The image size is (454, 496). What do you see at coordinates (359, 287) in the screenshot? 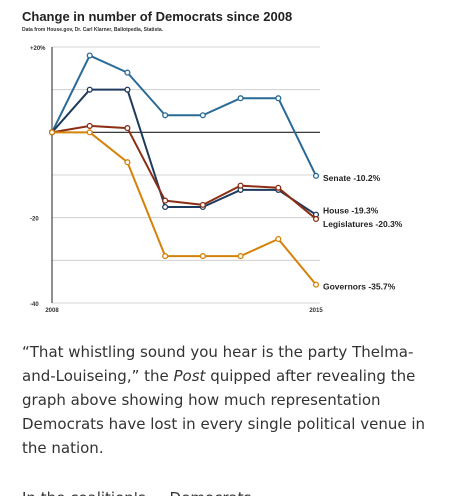
I see `series-label-governors: Governors -35.7%` at bounding box center [359, 287].